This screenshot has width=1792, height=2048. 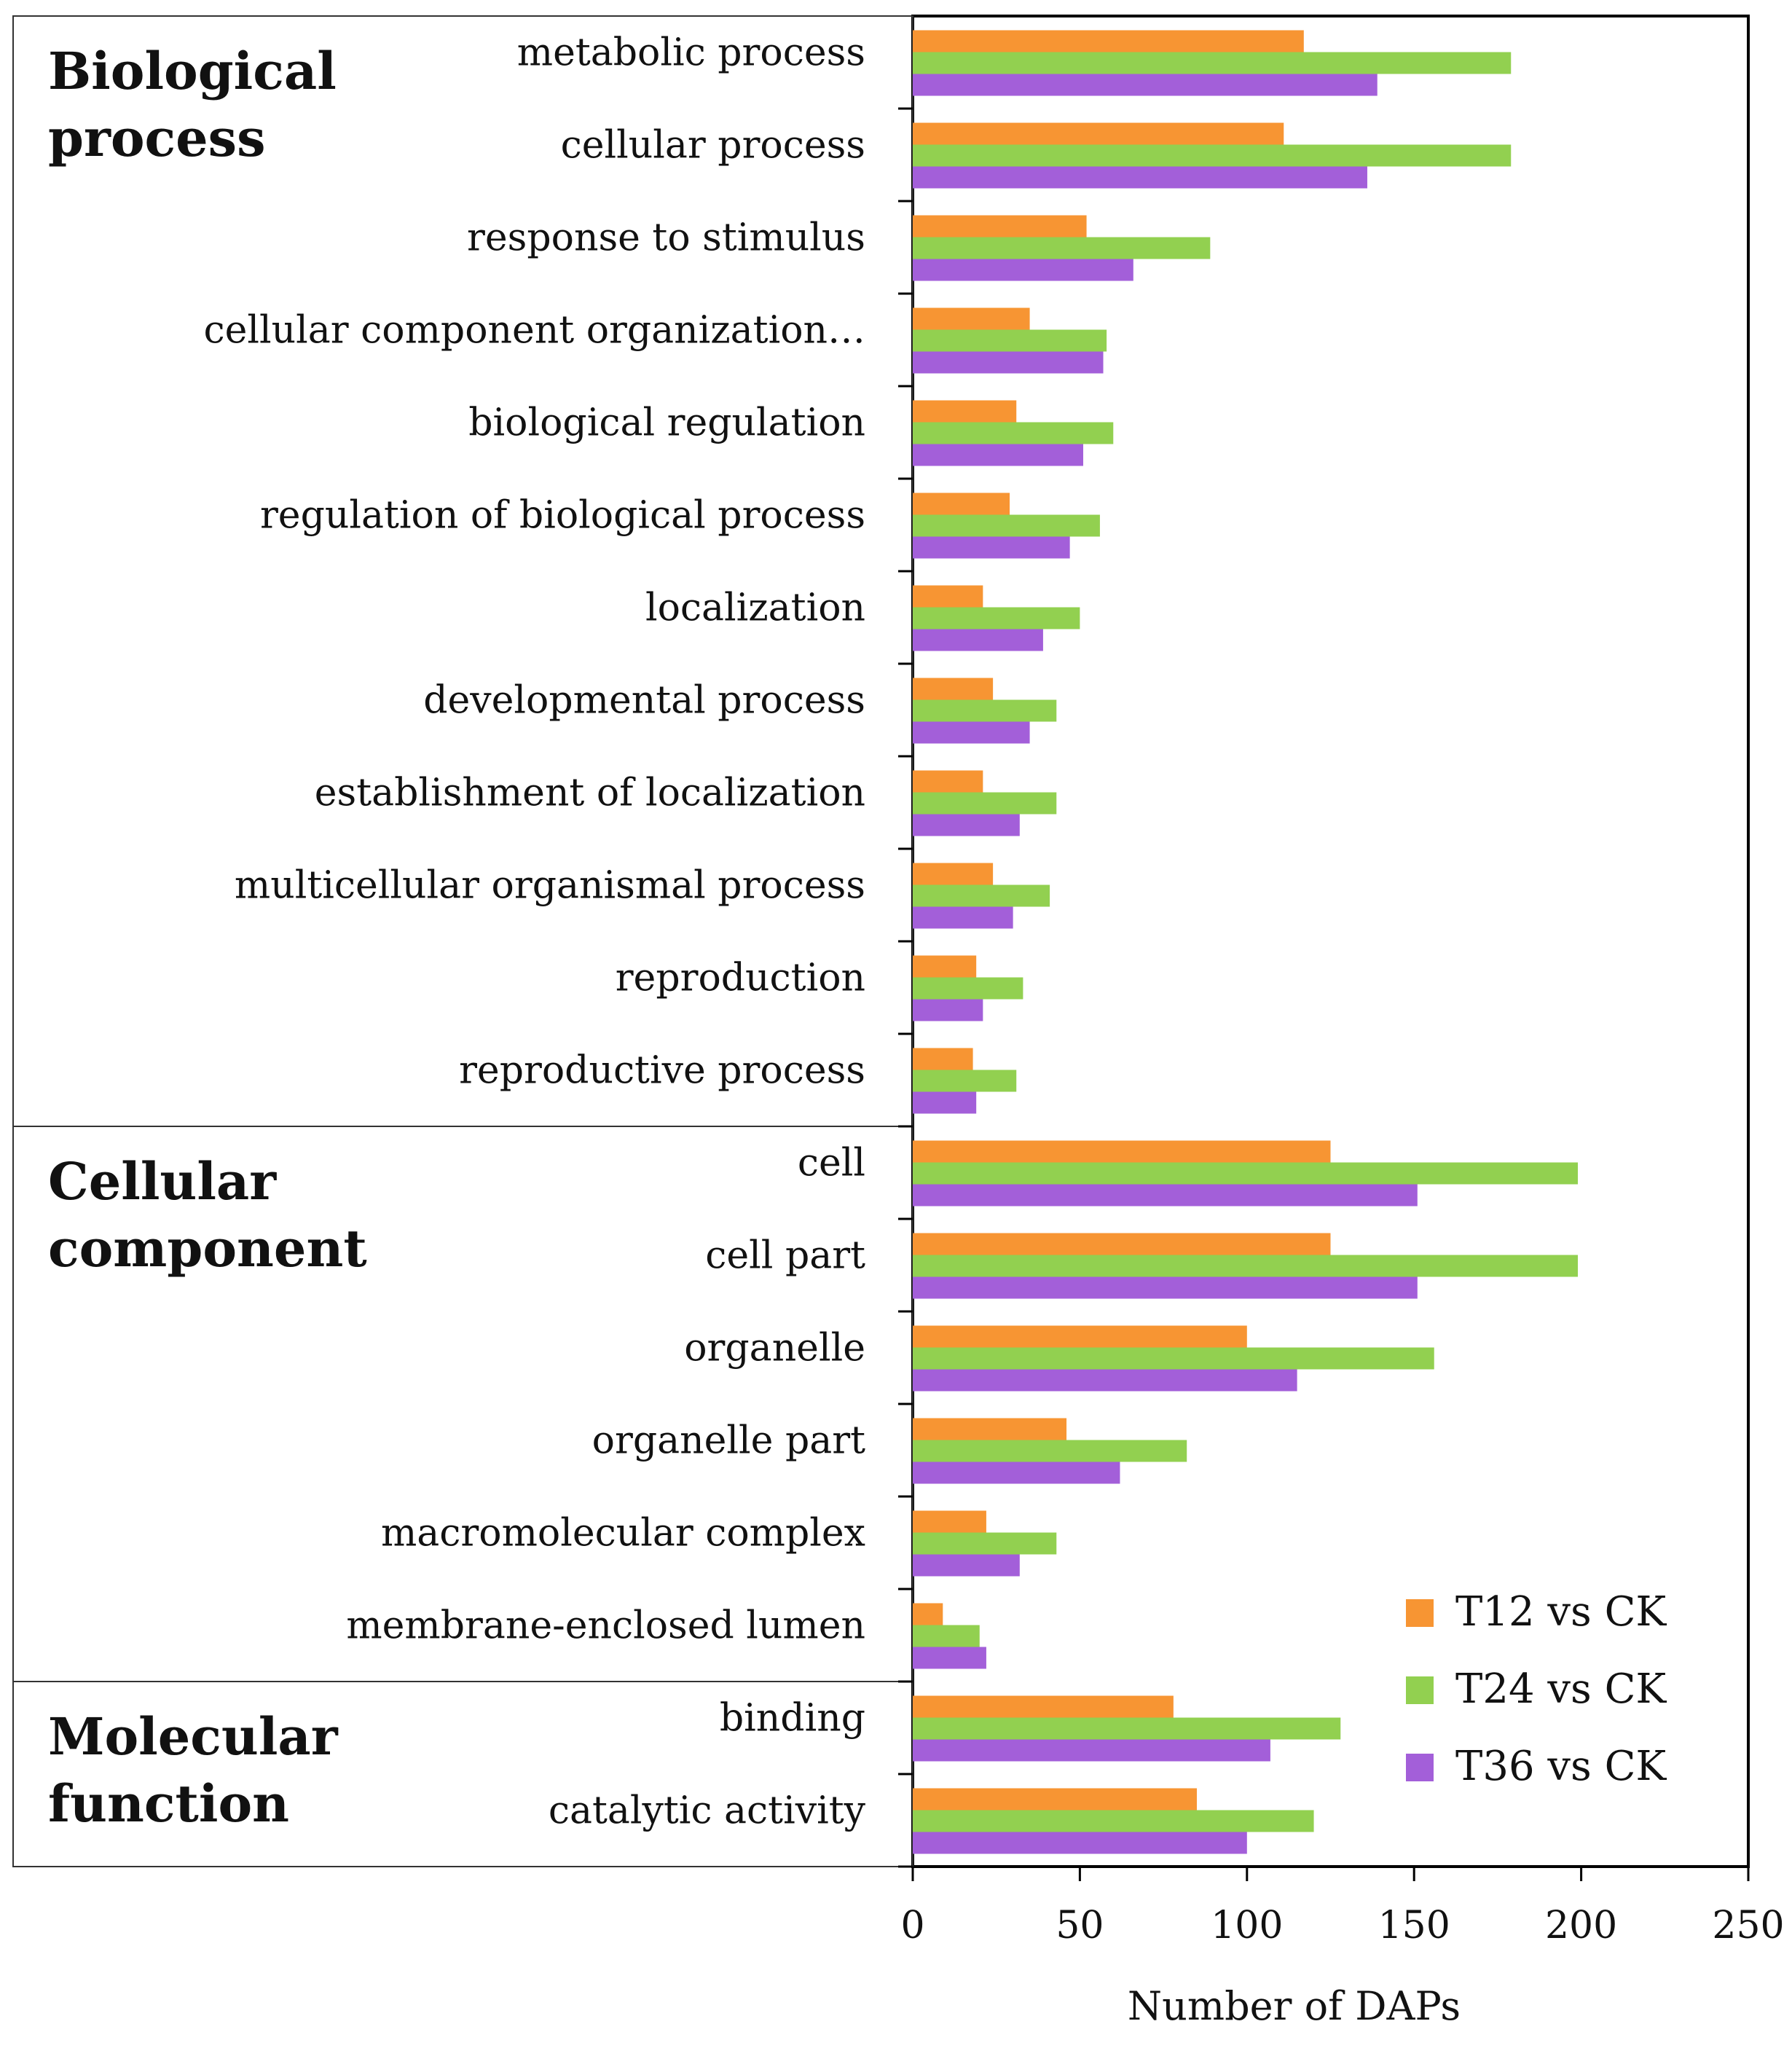 I want to click on group-label: Molecular function, so click(x=194, y=1770).